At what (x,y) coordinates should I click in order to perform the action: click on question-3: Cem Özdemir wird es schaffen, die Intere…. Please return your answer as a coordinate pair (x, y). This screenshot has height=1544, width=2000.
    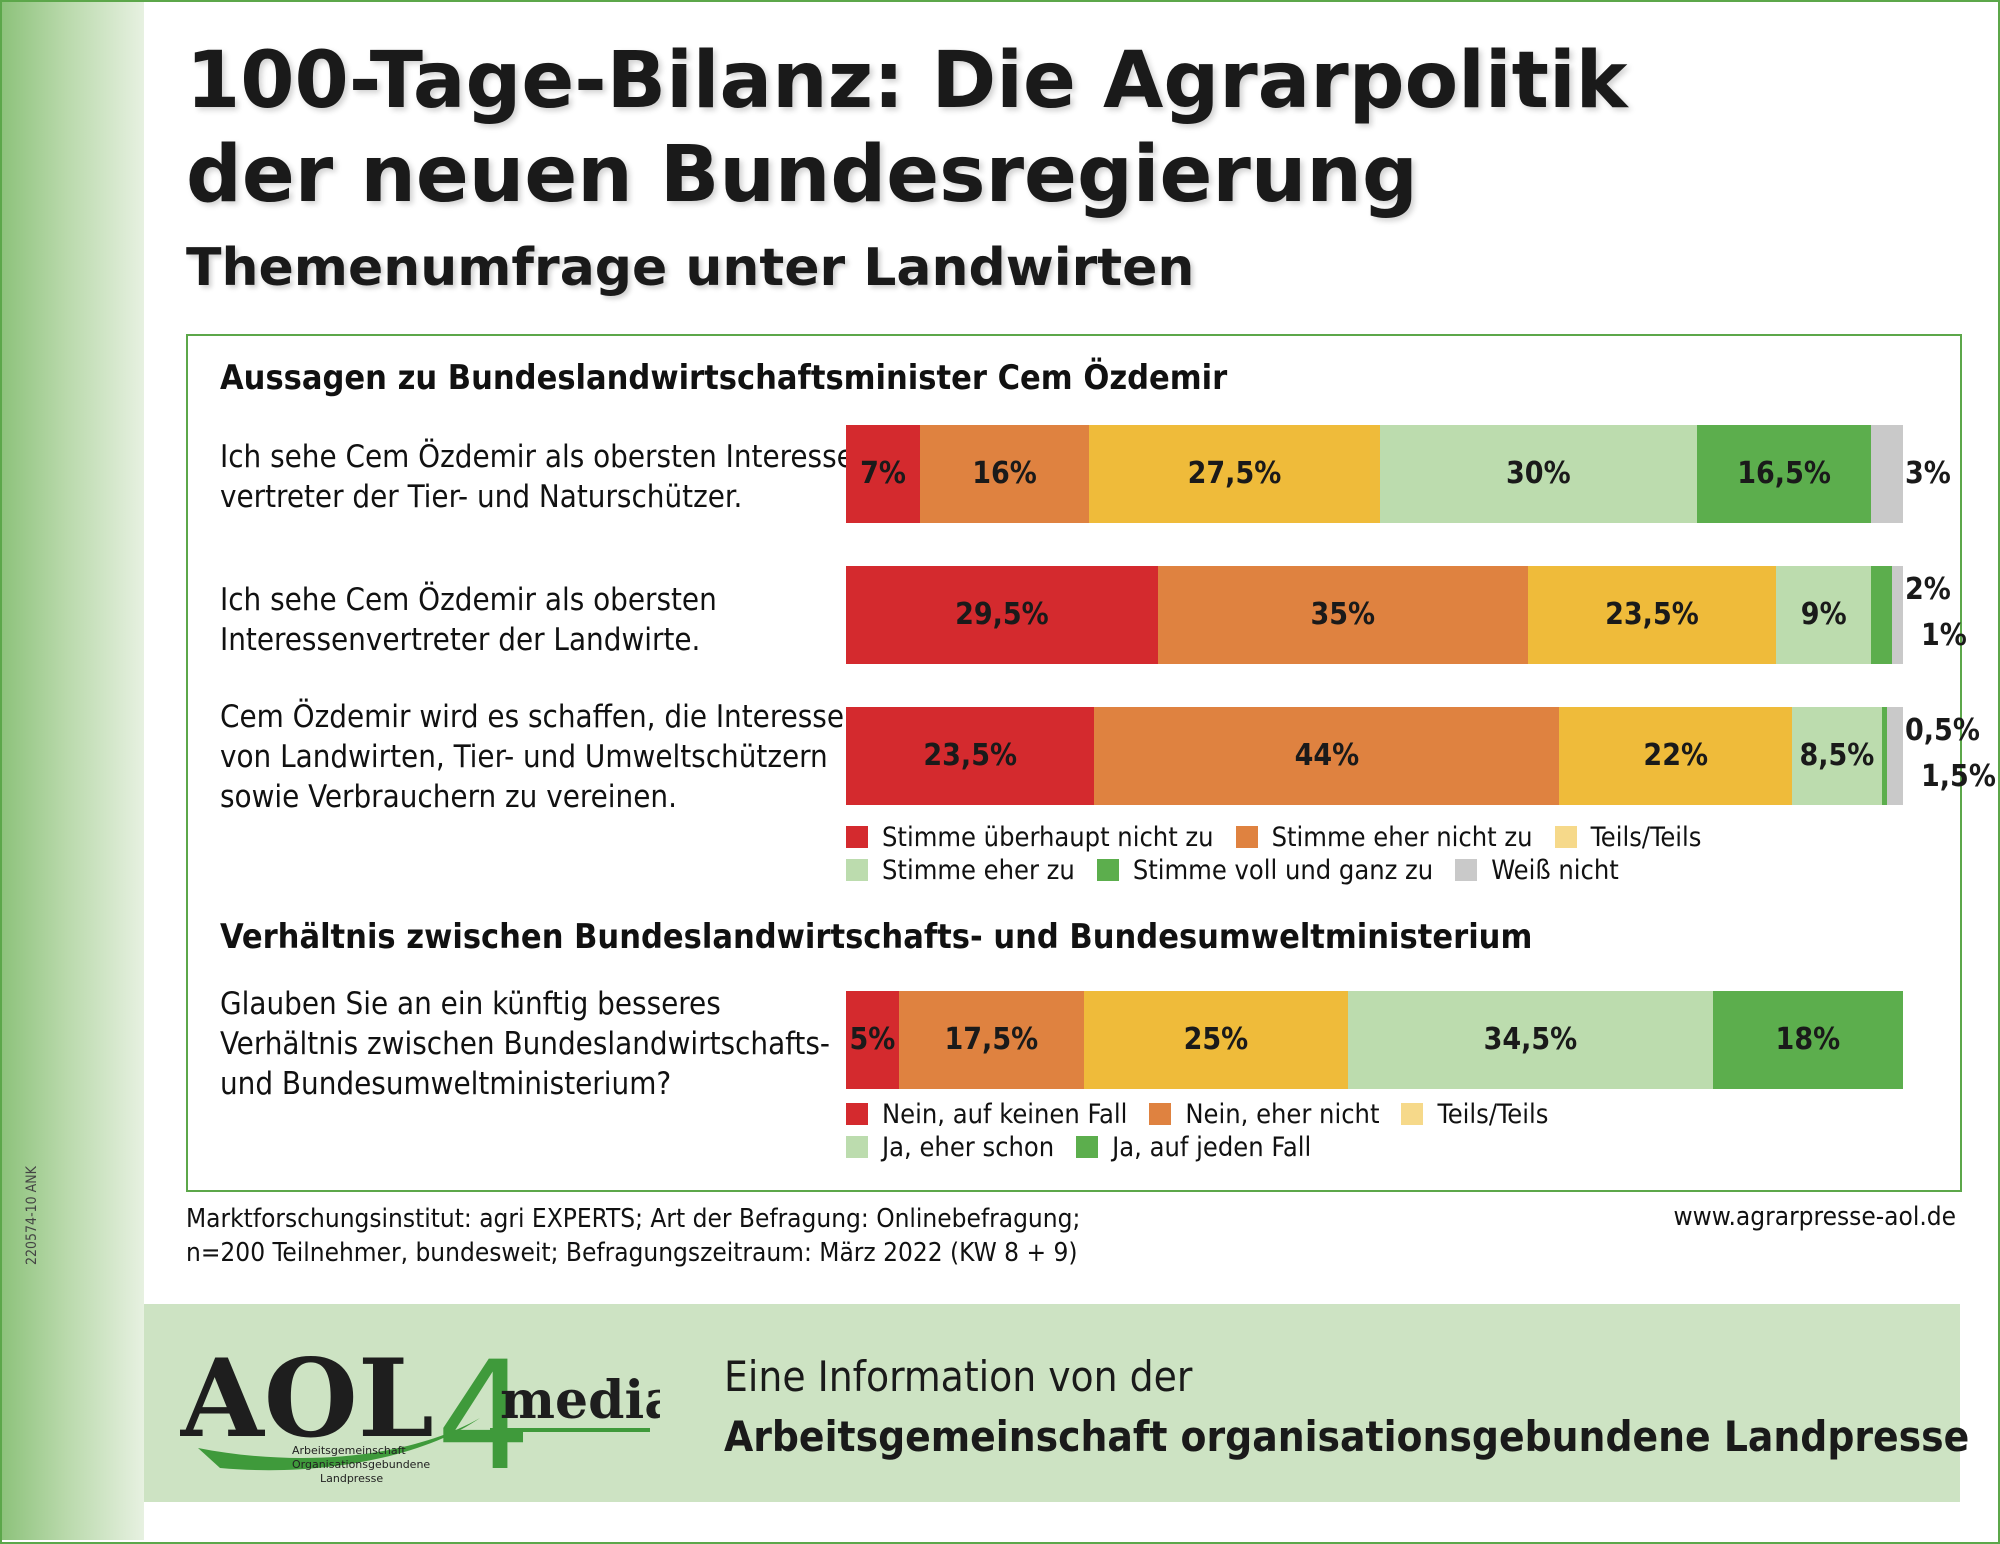
    Looking at the image, I should click on (541, 757).